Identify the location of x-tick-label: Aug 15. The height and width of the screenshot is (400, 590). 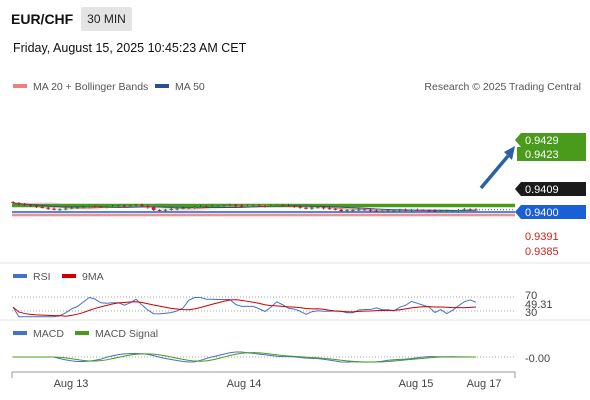
(416, 384).